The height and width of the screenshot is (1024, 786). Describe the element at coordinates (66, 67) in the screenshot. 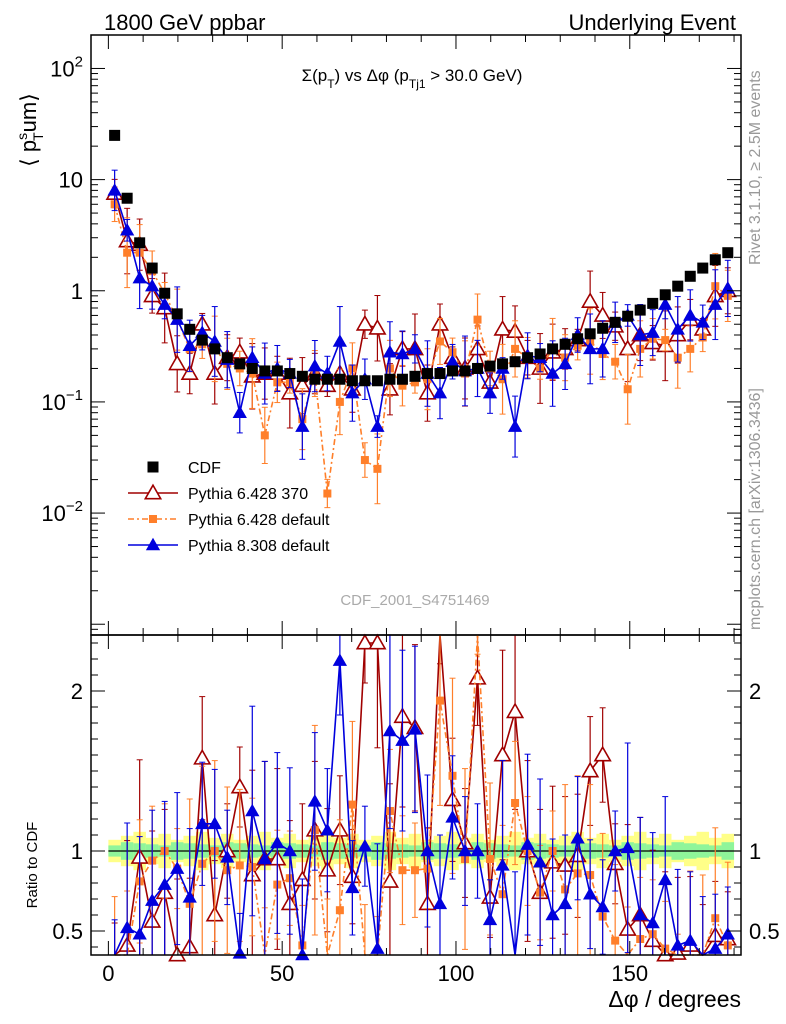

I see `main-y-tick-label: 10²` at that location.